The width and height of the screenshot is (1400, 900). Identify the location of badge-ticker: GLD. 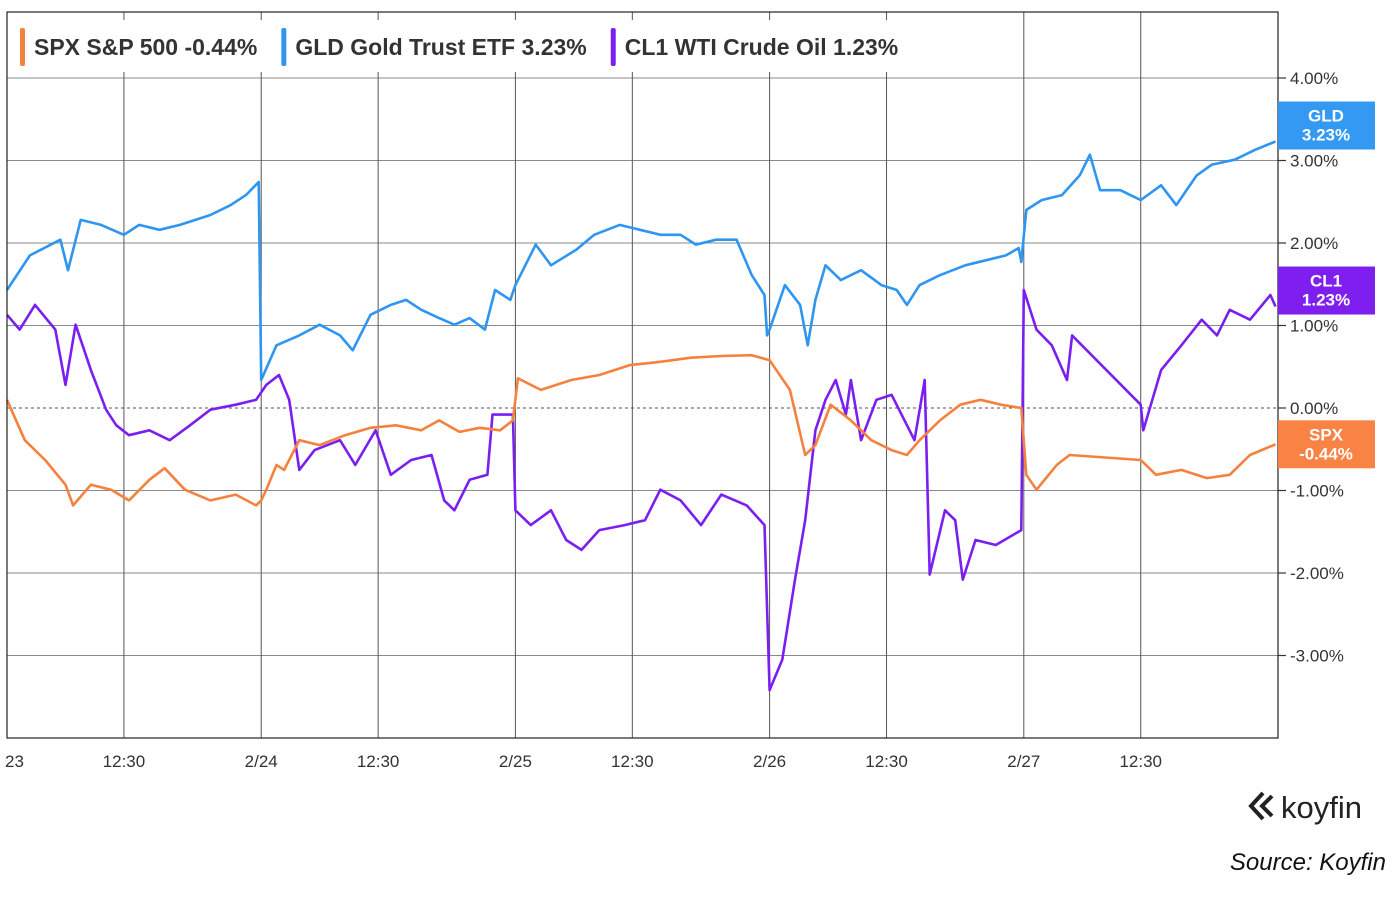
(1326, 116).